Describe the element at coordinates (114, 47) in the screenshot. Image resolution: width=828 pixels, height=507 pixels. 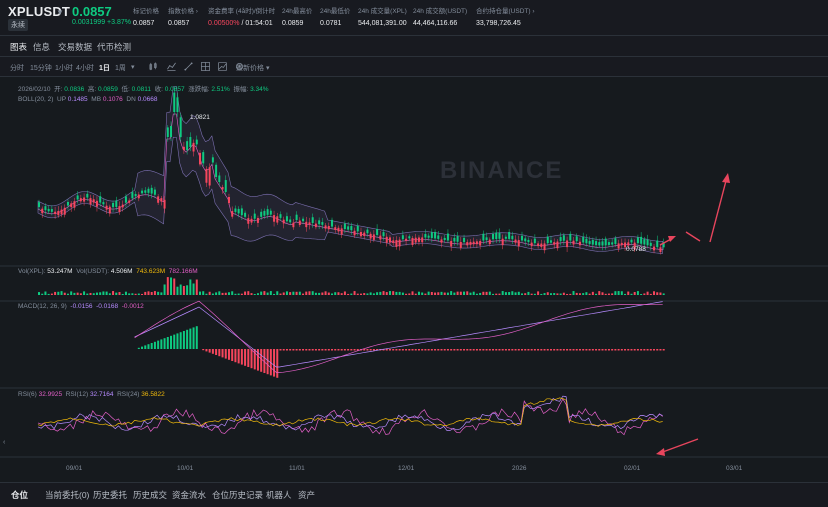
I see `tab-token-check: 代币检测` at that location.